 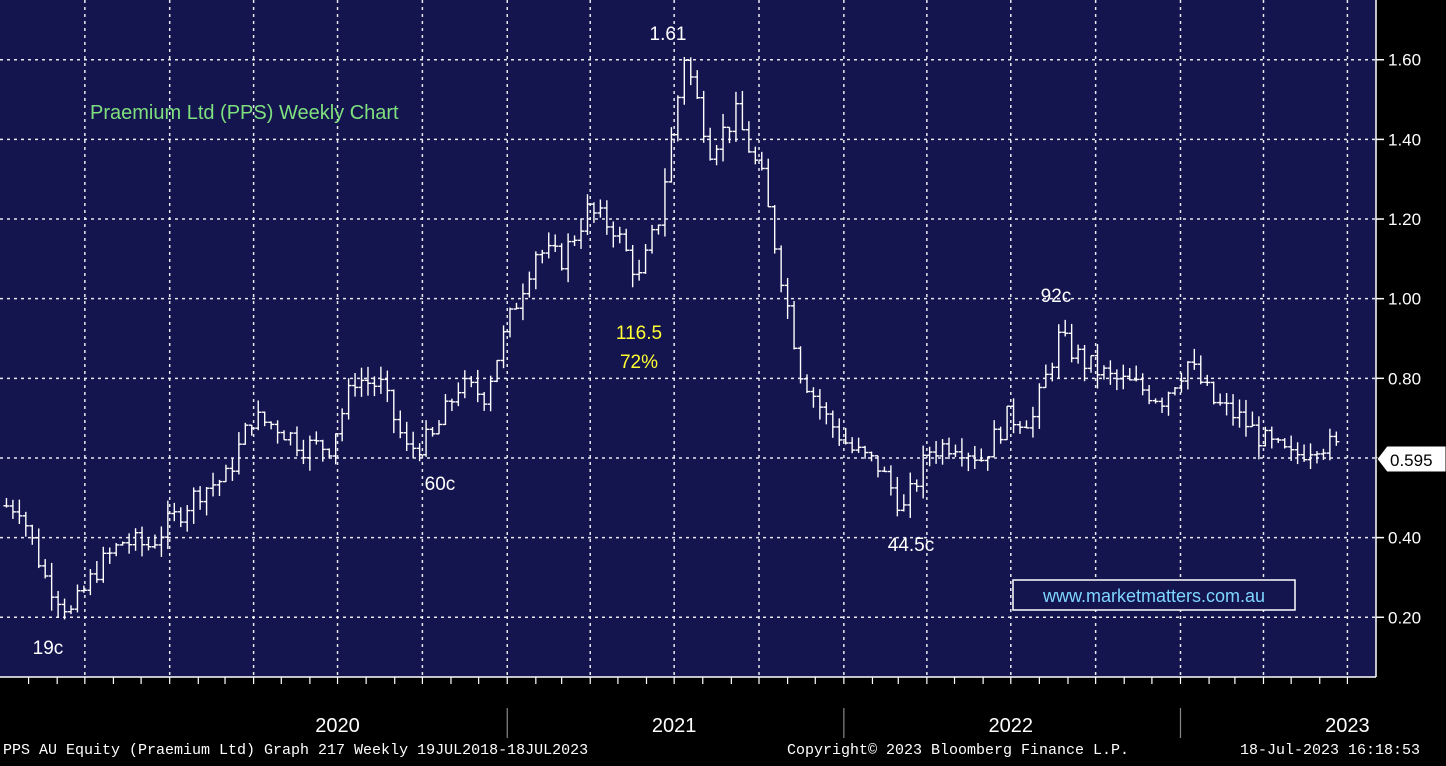 I want to click on chart-title: Praemium Ltd (PPS) Weekly Chart, so click(x=244, y=113).